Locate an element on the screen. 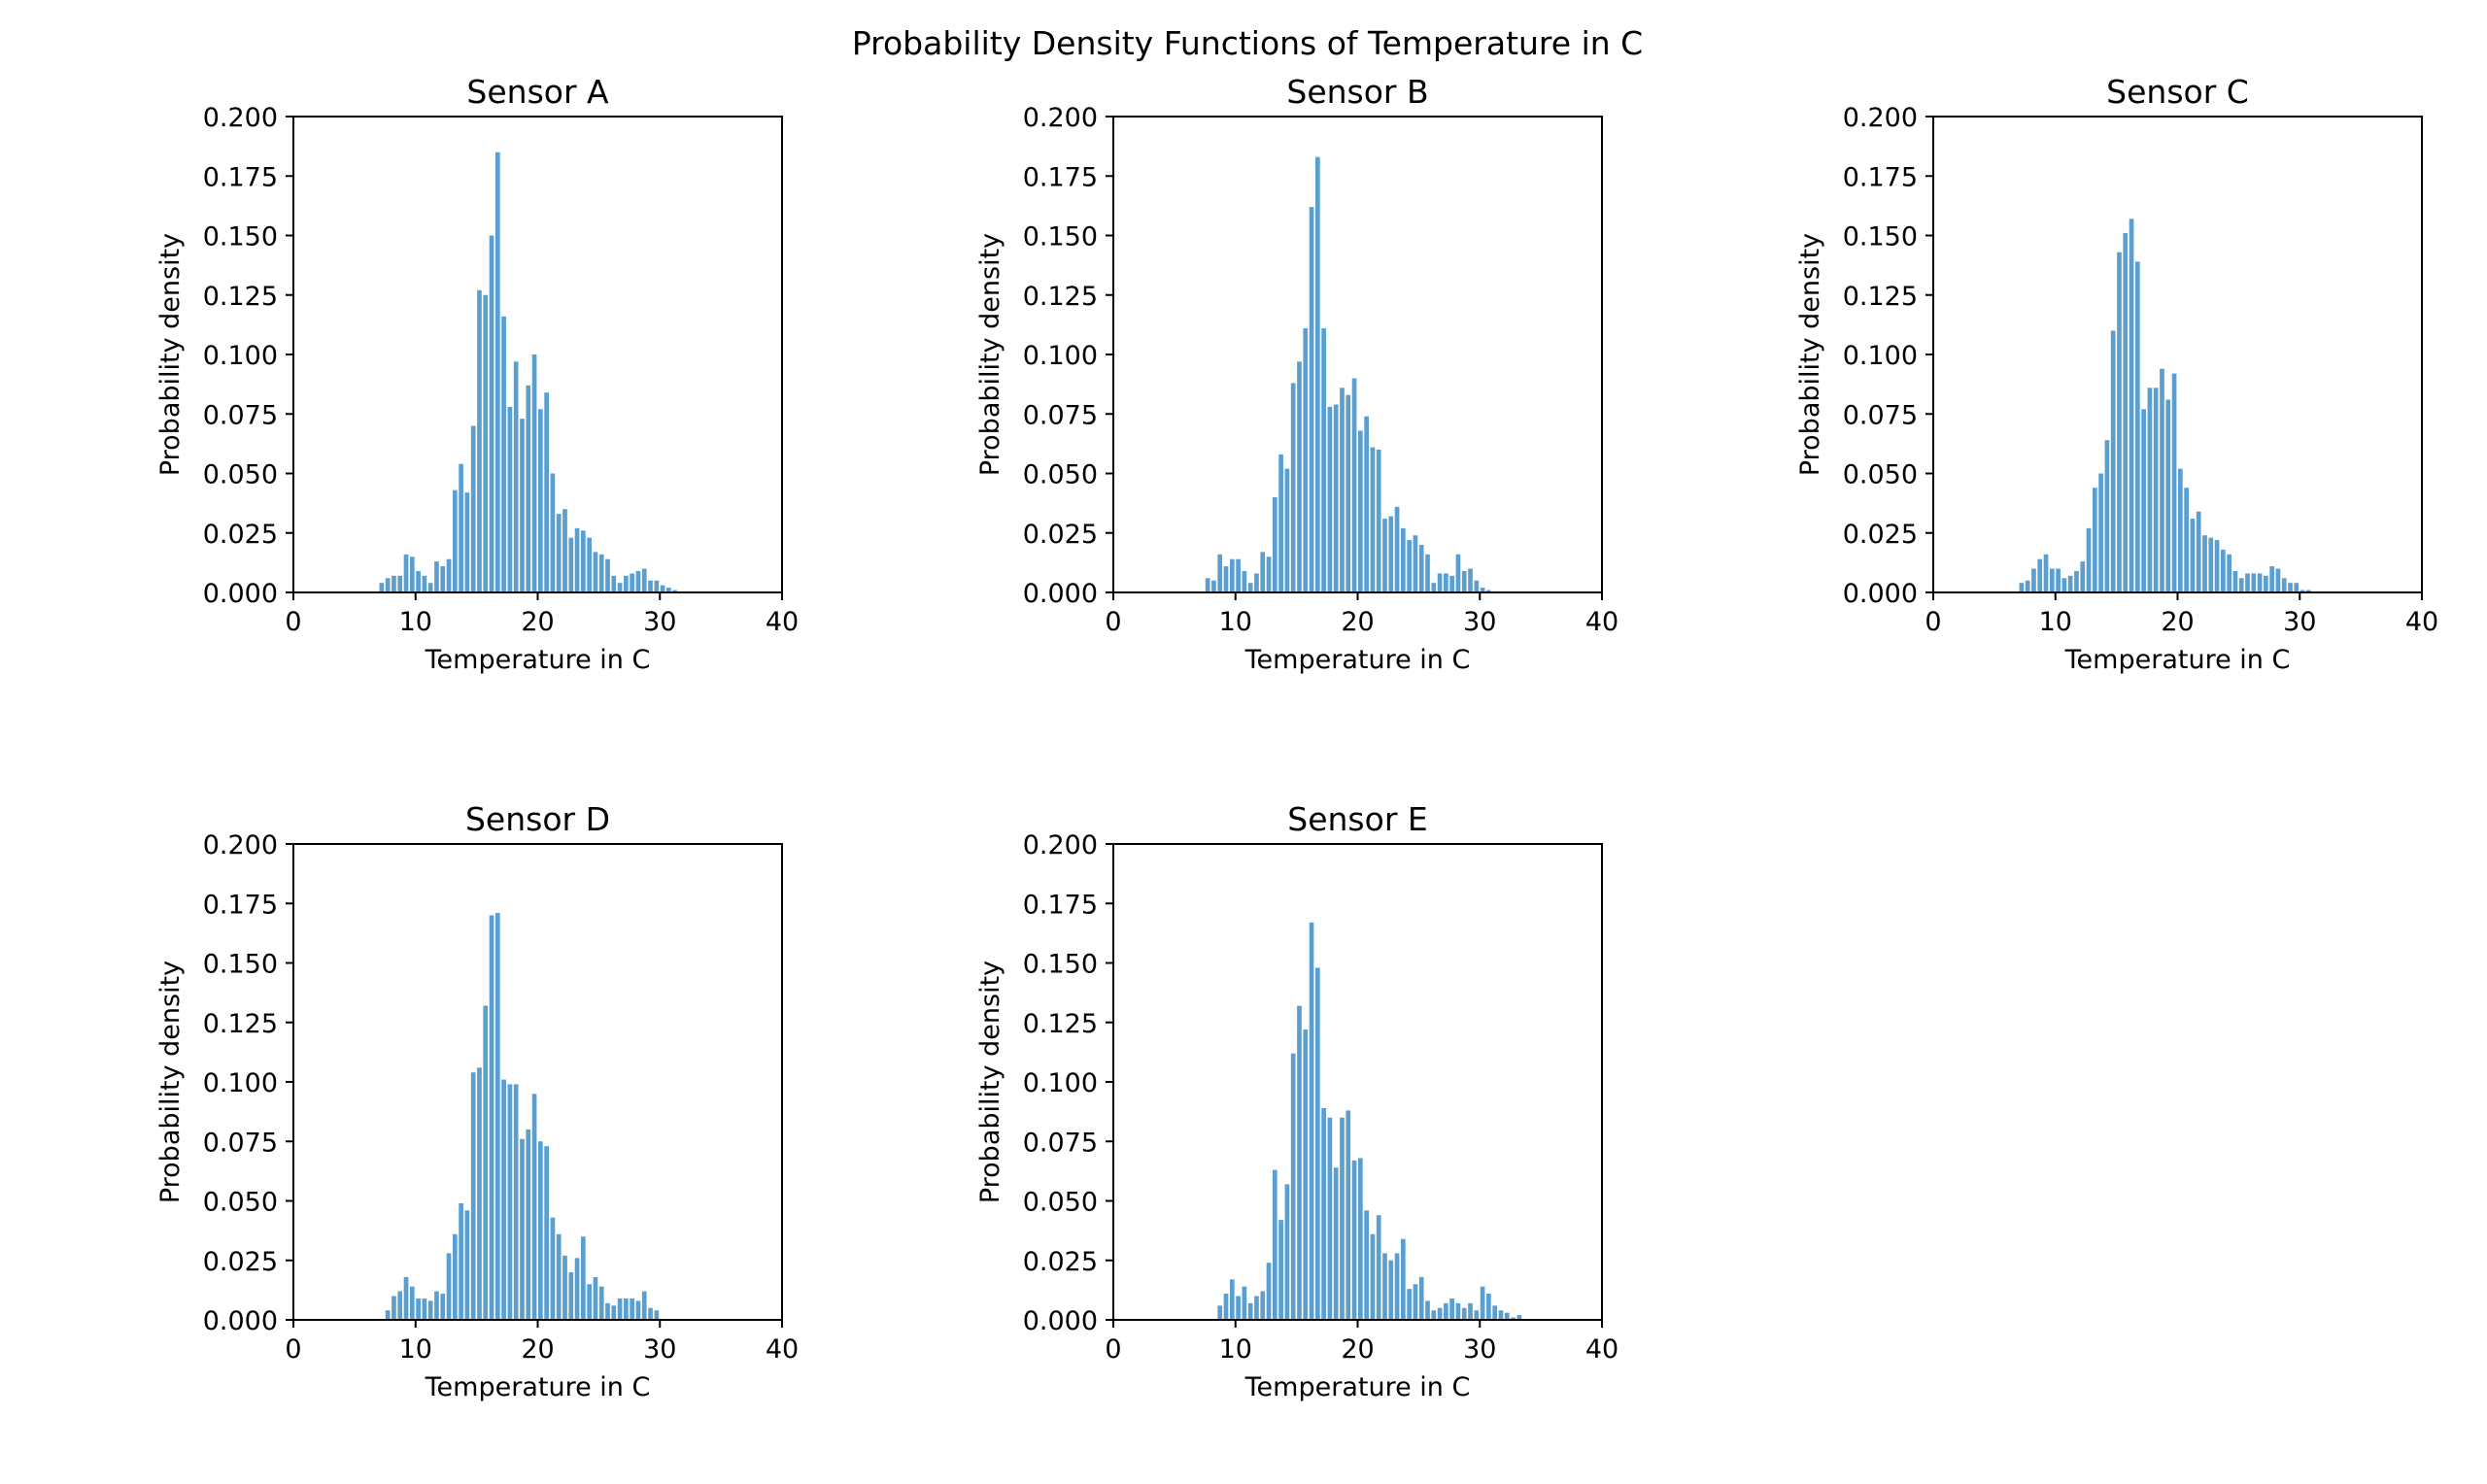 Image resolution: width=2487 pixels, height=1484 pixels. y-tick-label: 0.150 is located at coordinates (1060, 965).